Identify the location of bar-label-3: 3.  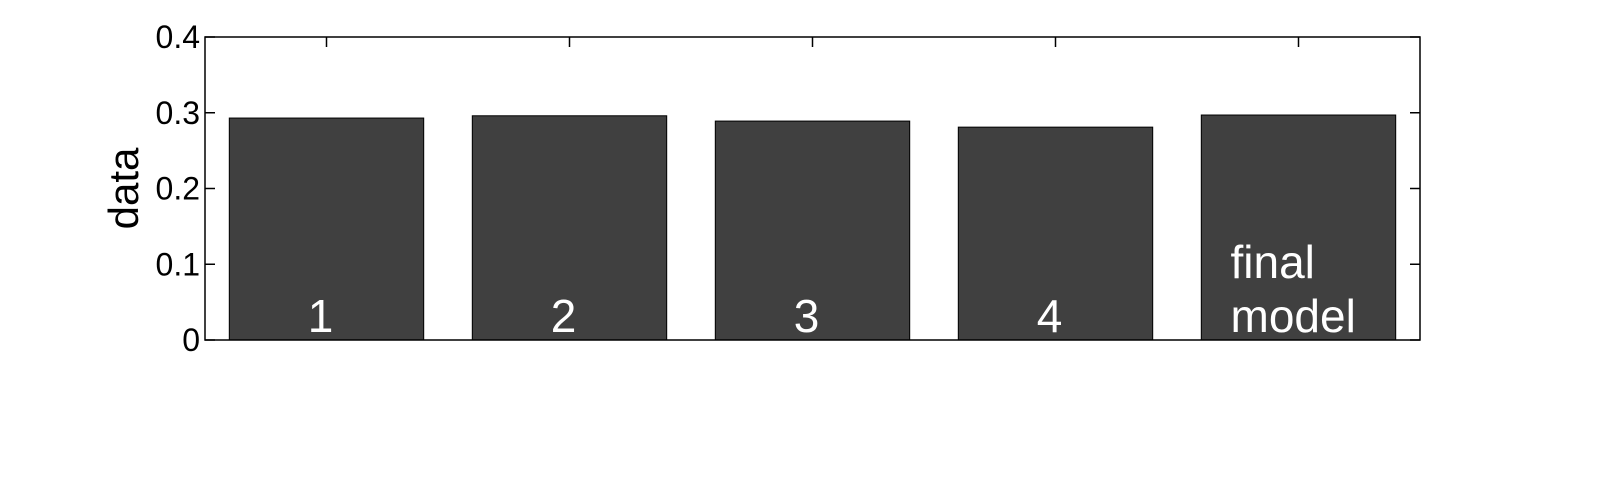
(807, 316).